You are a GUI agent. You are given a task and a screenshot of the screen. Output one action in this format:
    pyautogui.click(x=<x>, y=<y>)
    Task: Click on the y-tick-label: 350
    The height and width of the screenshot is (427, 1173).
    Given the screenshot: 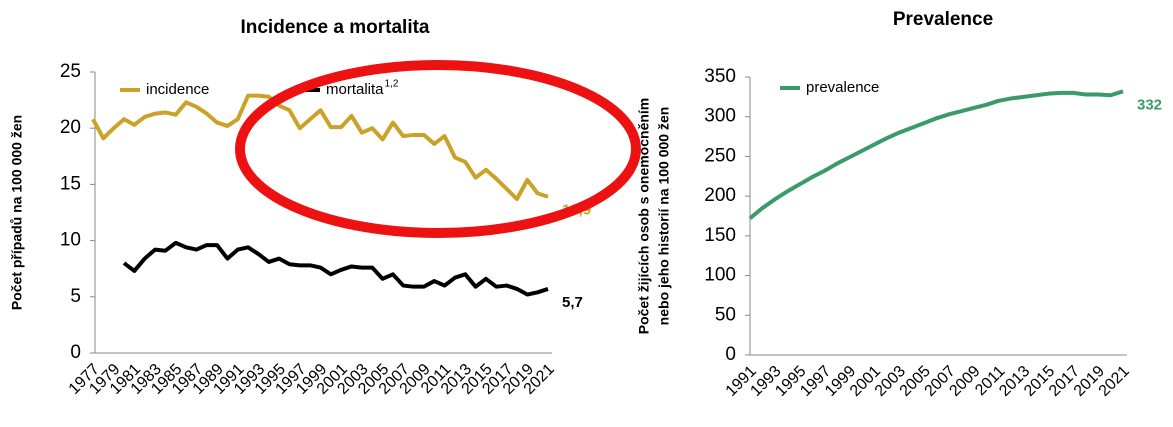 What is the action you would take?
    pyautogui.click(x=720, y=76)
    